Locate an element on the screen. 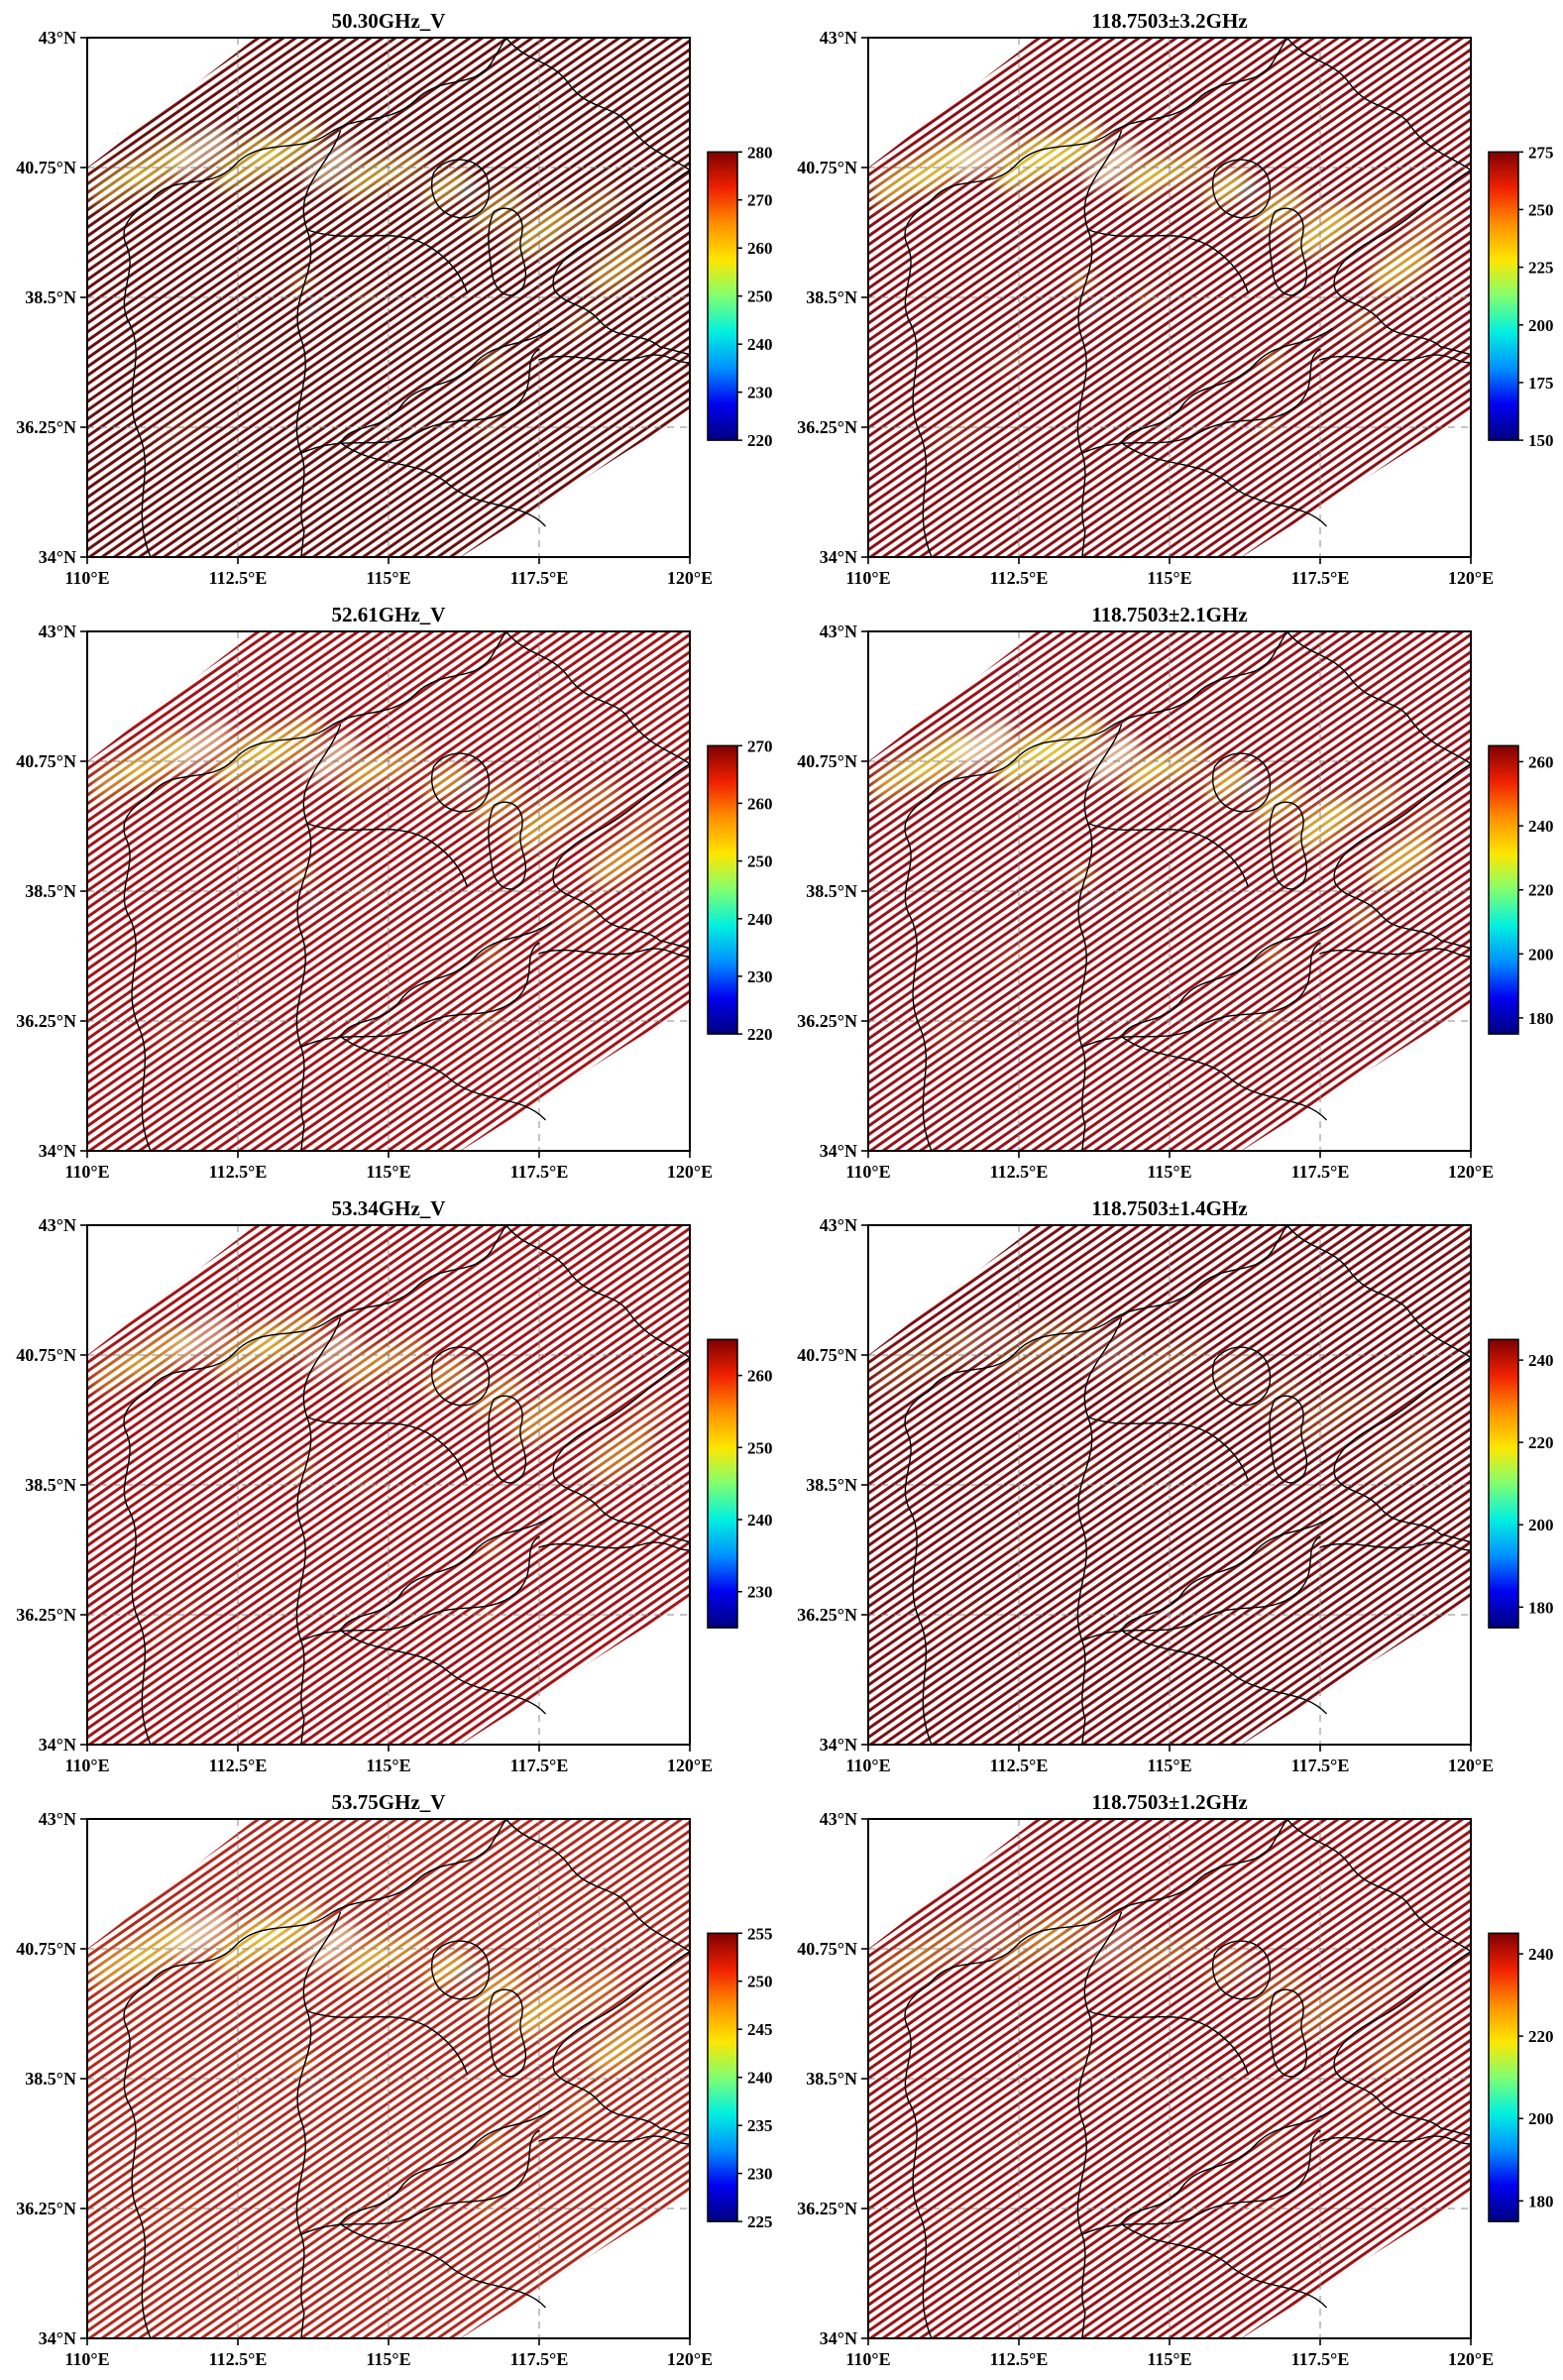 Image resolution: width=1563 pixels, height=2380 pixels. colorbar-tick-label: 230 is located at coordinates (760, 2174).